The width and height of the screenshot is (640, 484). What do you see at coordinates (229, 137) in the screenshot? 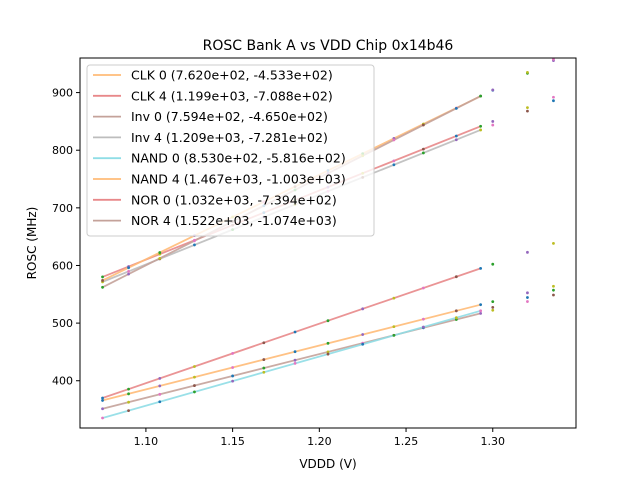
I see `legend-label: Inv 4 (1.209e+03, -7.281e+02)` at bounding box center [229, 137].